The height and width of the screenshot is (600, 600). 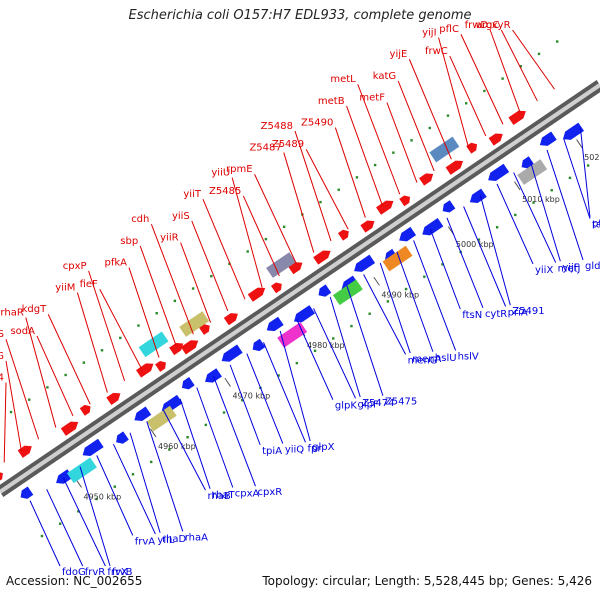 What do you see at coordinates (177, 446) in the screenshot?
I see `kbp-tick-label: 4960 kbp` at bounding box center [177, 446].